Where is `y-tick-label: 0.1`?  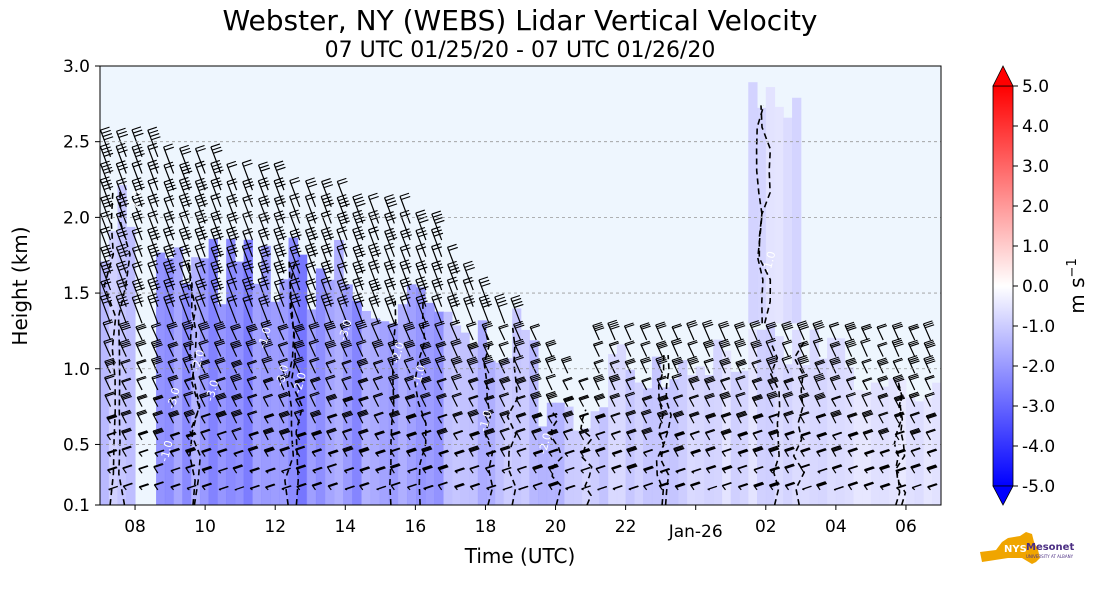 y-tick-label: 0.1 is located at coordinates (76, 506).